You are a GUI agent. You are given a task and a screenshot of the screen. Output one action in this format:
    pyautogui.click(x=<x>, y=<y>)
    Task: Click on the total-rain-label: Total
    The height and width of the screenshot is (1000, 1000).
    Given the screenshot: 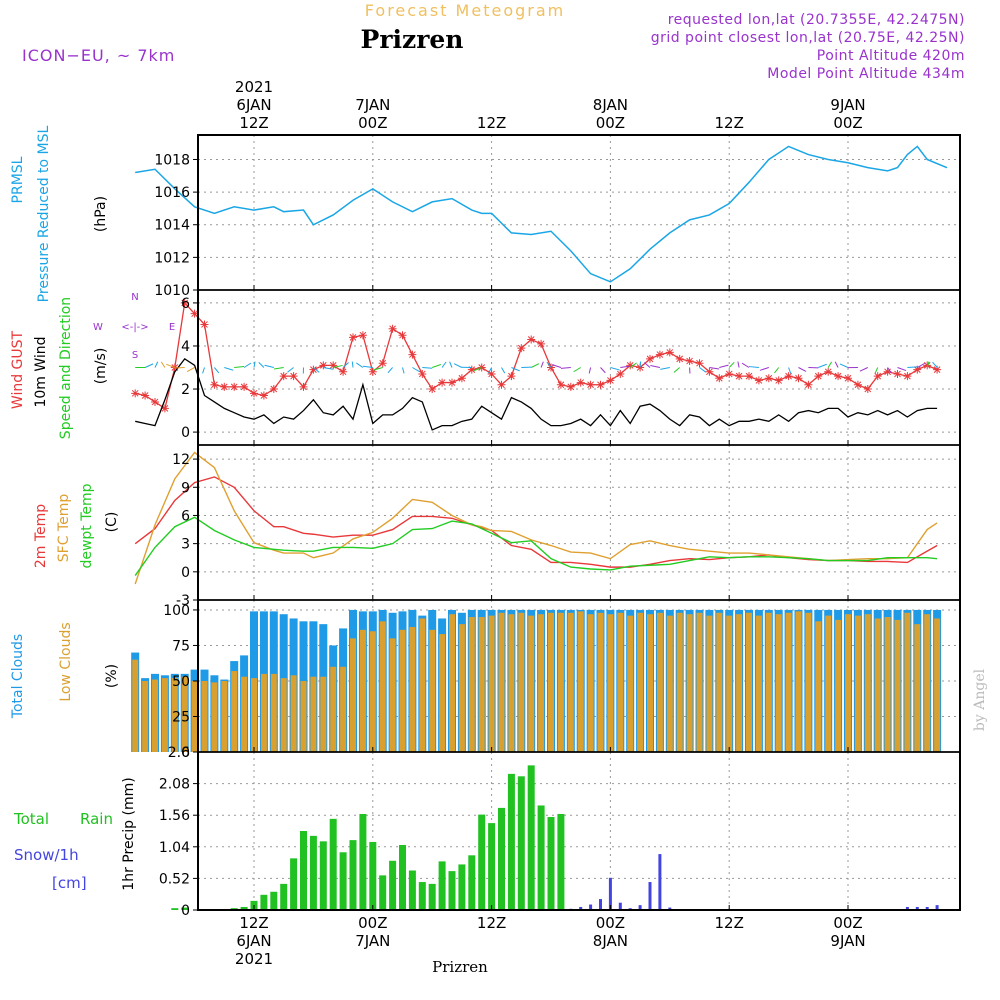 What is the action you would take?
    pyautogui.click(x=31, y=819)
    